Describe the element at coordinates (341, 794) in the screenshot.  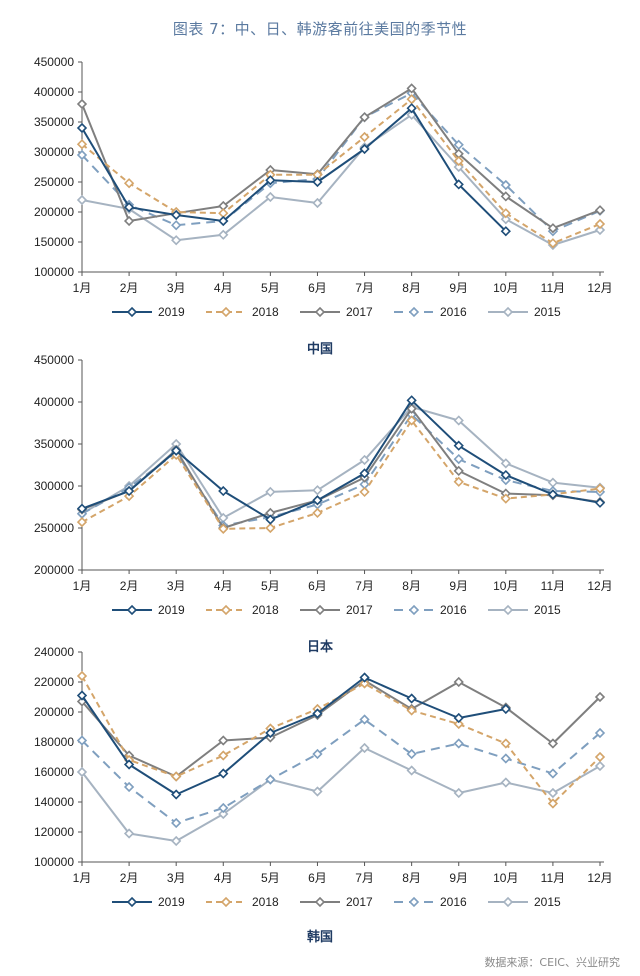
I see `korea-series-line-2015` at that location.